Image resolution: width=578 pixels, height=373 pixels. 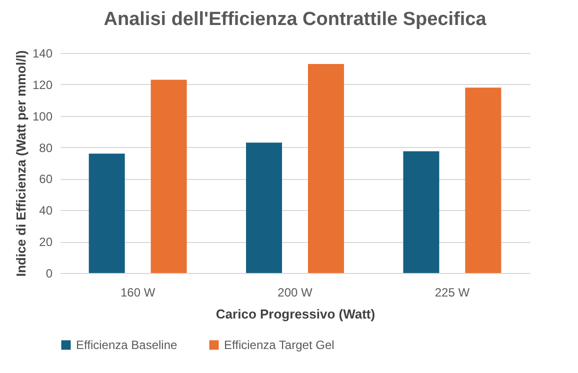 What do you see at coordinates (42, 53) in the screenshot?
I see `y-tick-label: 140` at bounding box center [42, 53].